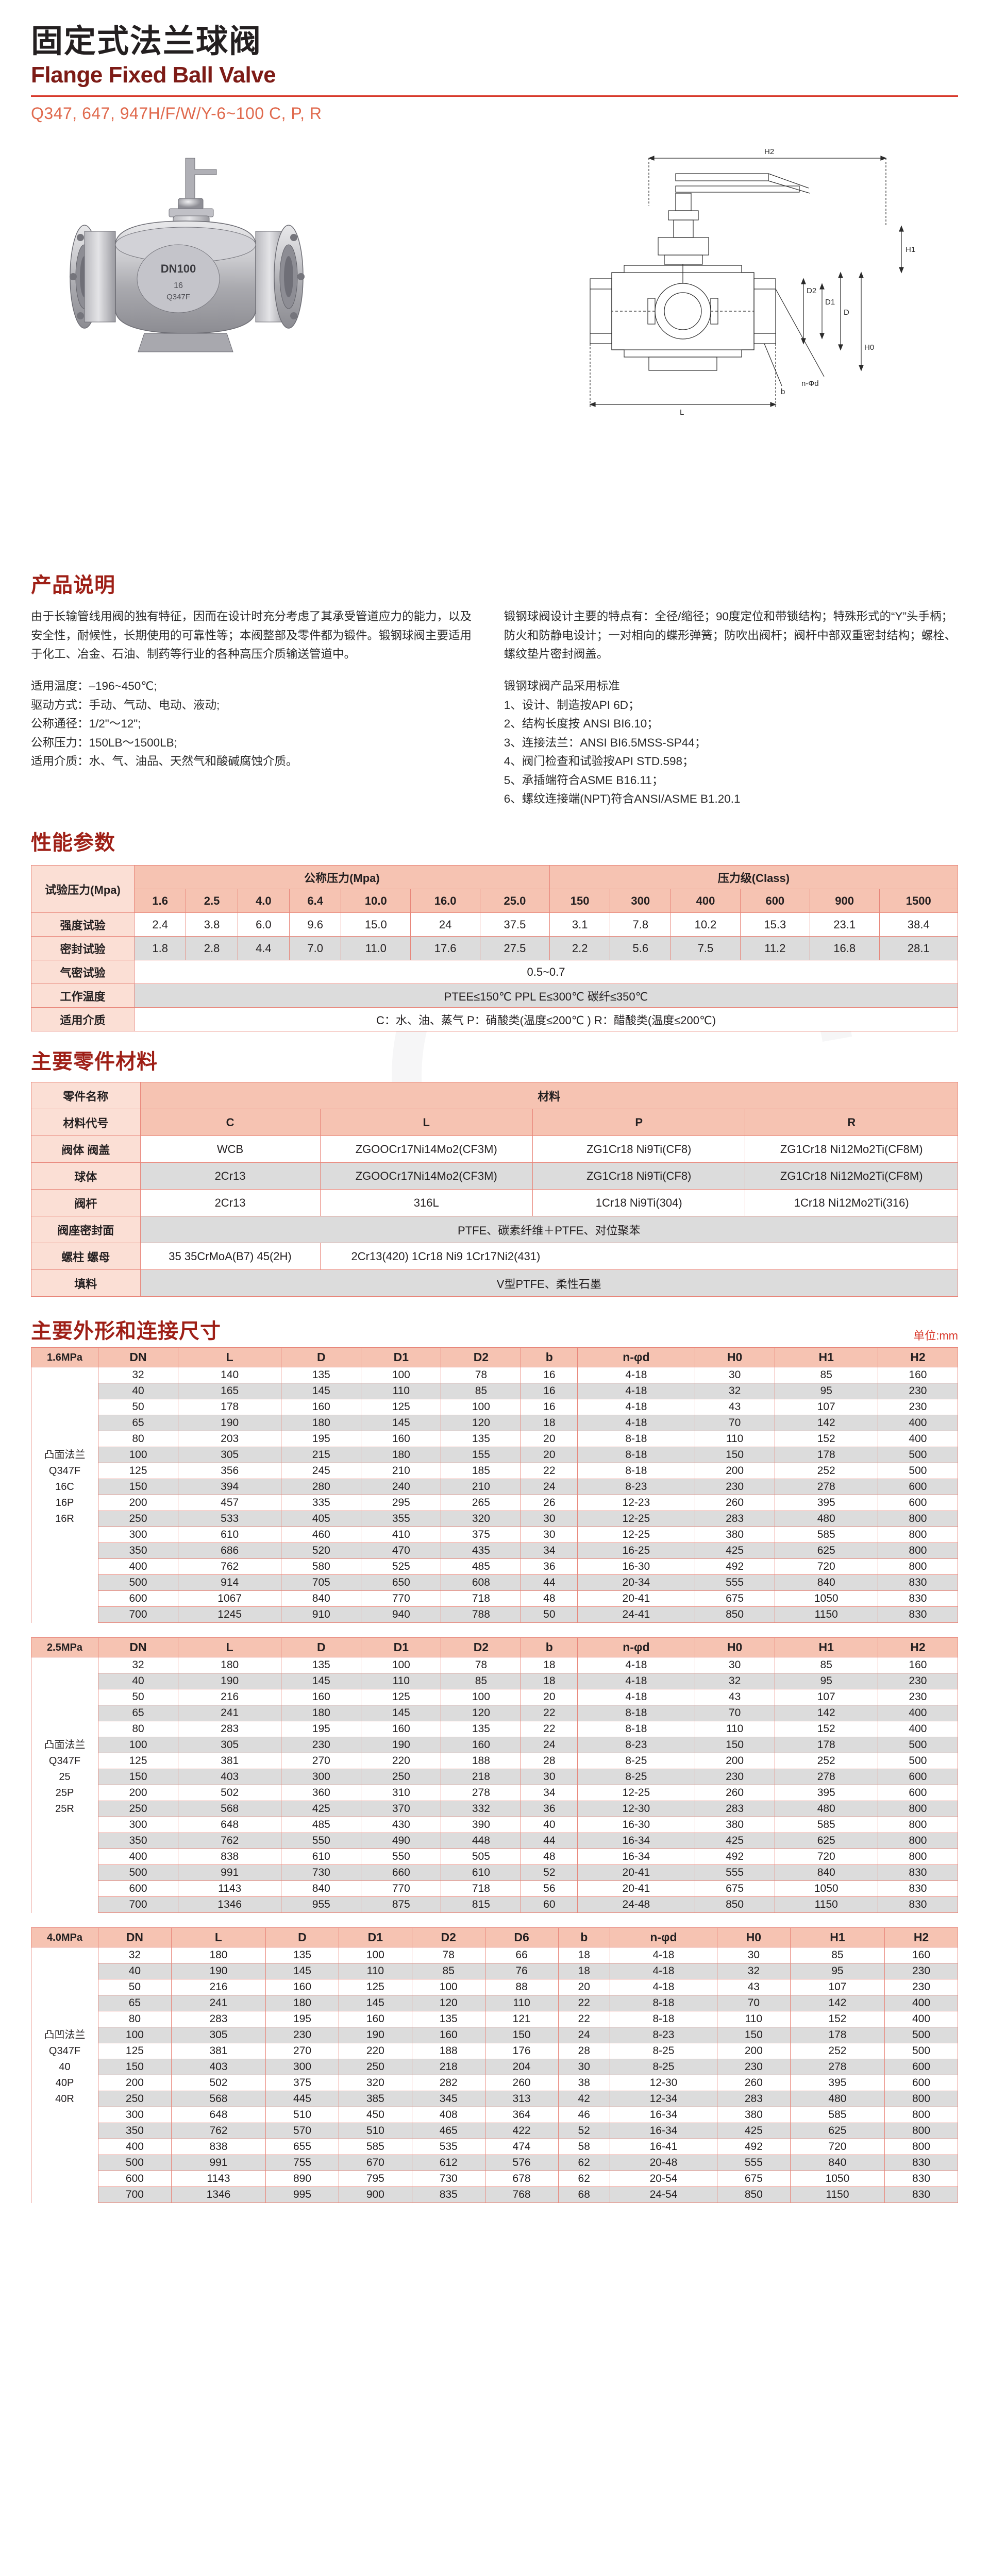  What do you see at coordinates (230, 1519) in the screenshot?
I see `dimension-cell: 533` at bounding box center [230, 1519].